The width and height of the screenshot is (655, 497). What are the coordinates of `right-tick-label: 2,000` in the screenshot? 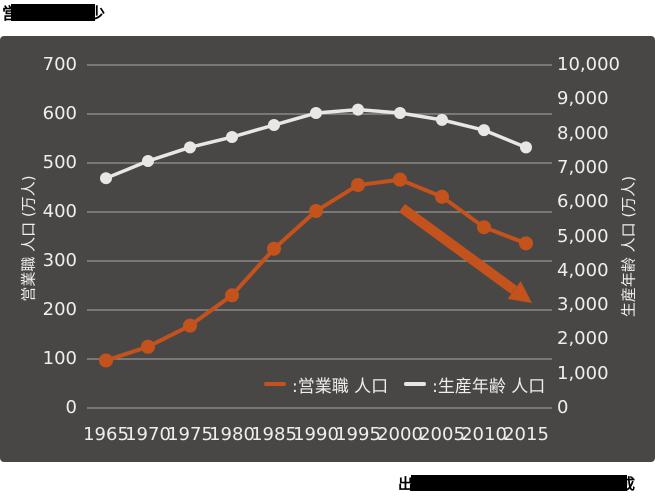 It's located at (583, 339).